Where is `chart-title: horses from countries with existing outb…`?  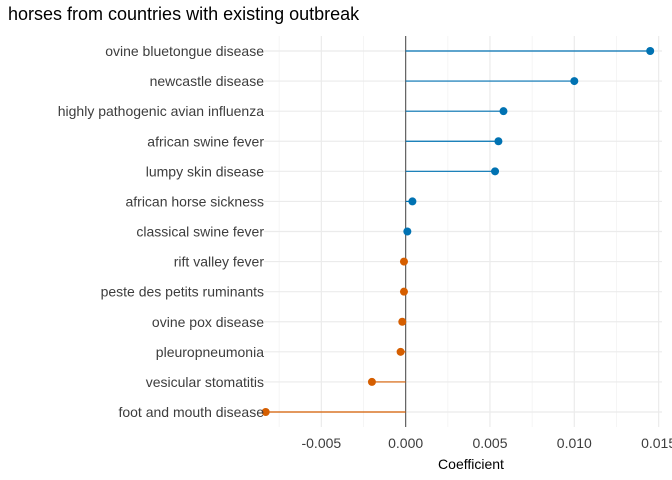 chart-title: horses from countries with existing outb… is located at coordinates (184, 14).